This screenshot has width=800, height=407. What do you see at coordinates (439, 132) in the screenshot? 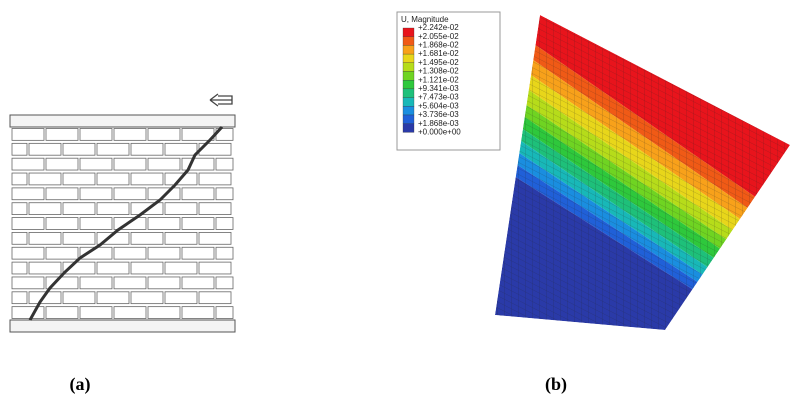
I see `legend-label: +0.000e+00` at bounding box center [439, 132].